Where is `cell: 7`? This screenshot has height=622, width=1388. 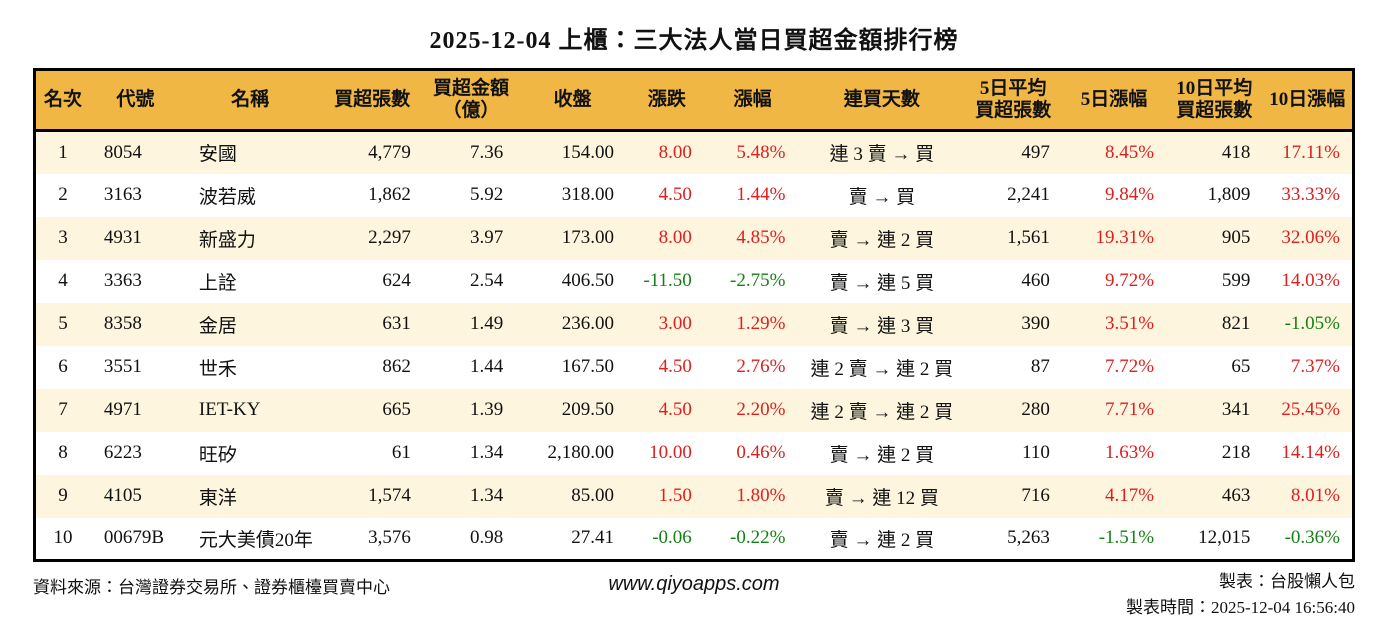 cell: 7 is located at coordinates (62, 410).